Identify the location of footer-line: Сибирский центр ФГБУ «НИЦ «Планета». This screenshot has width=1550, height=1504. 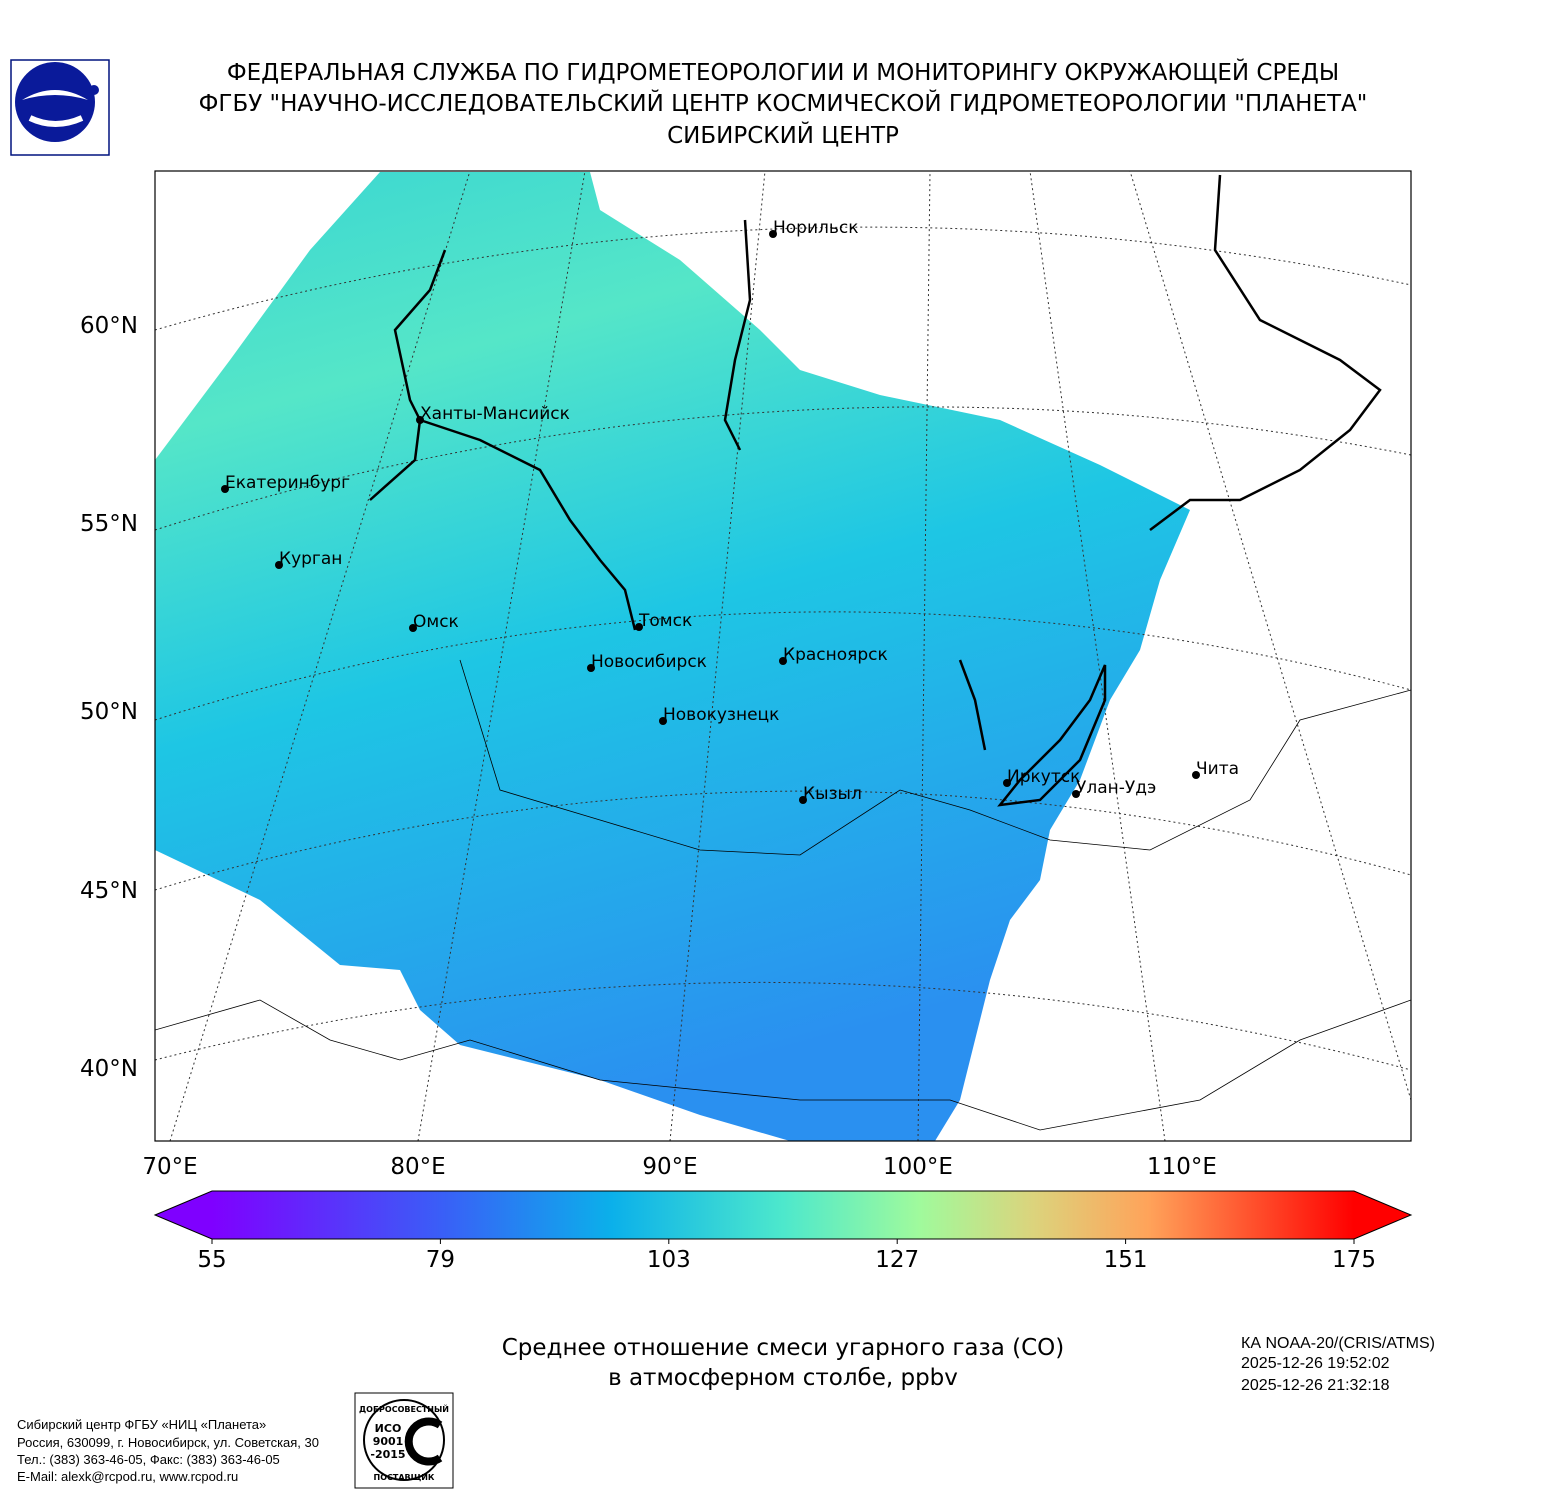
(141, 1424).